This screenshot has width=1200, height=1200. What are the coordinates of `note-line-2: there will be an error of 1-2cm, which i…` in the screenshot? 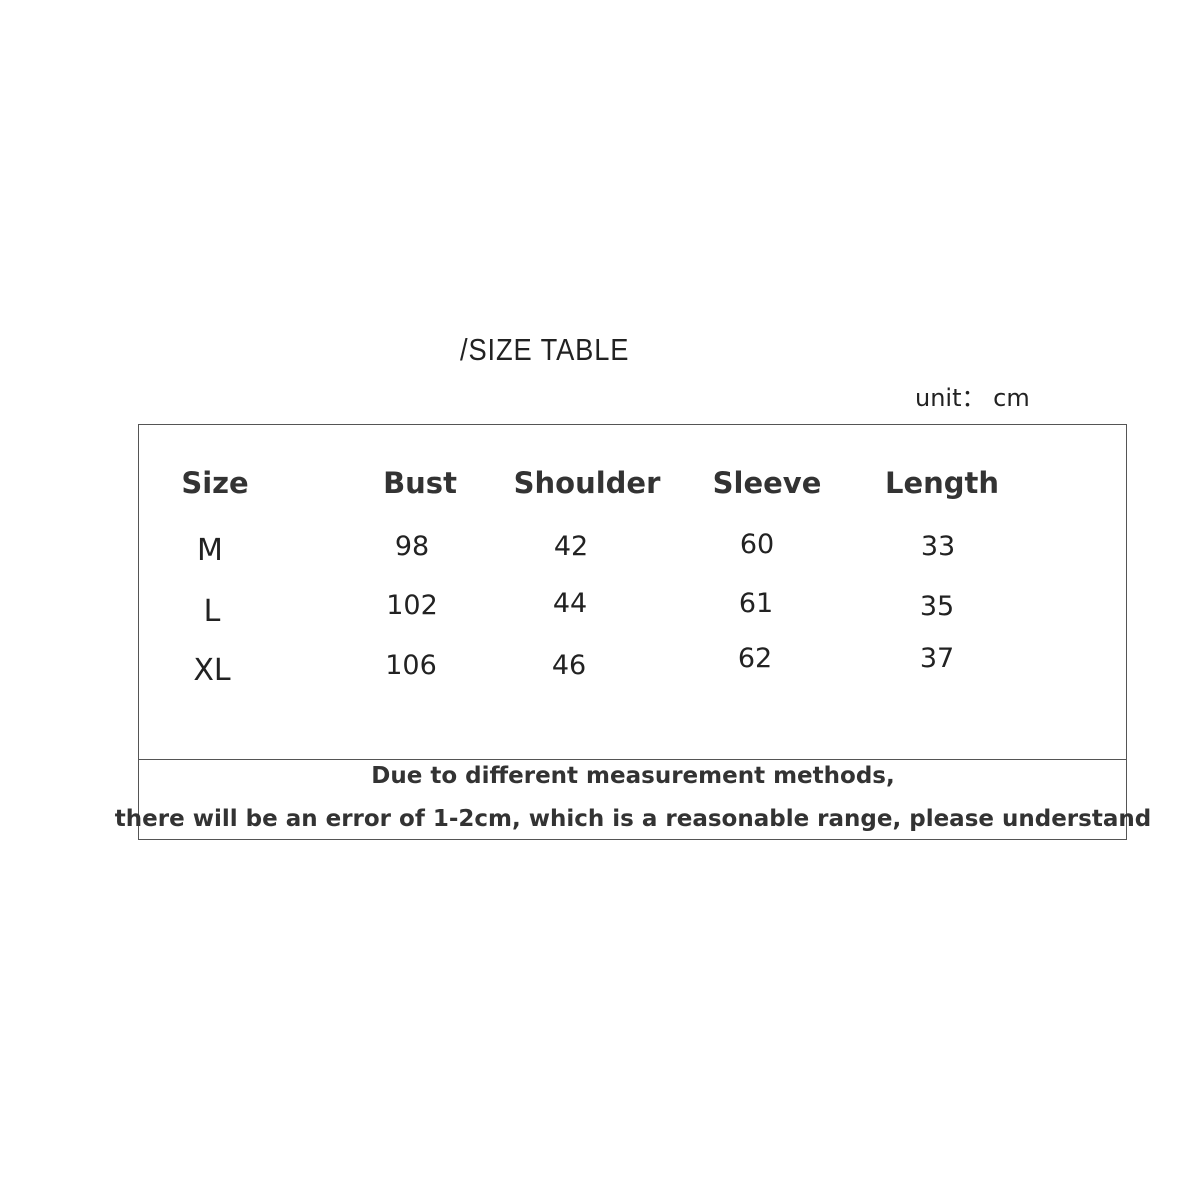 It's located at (633, 819).